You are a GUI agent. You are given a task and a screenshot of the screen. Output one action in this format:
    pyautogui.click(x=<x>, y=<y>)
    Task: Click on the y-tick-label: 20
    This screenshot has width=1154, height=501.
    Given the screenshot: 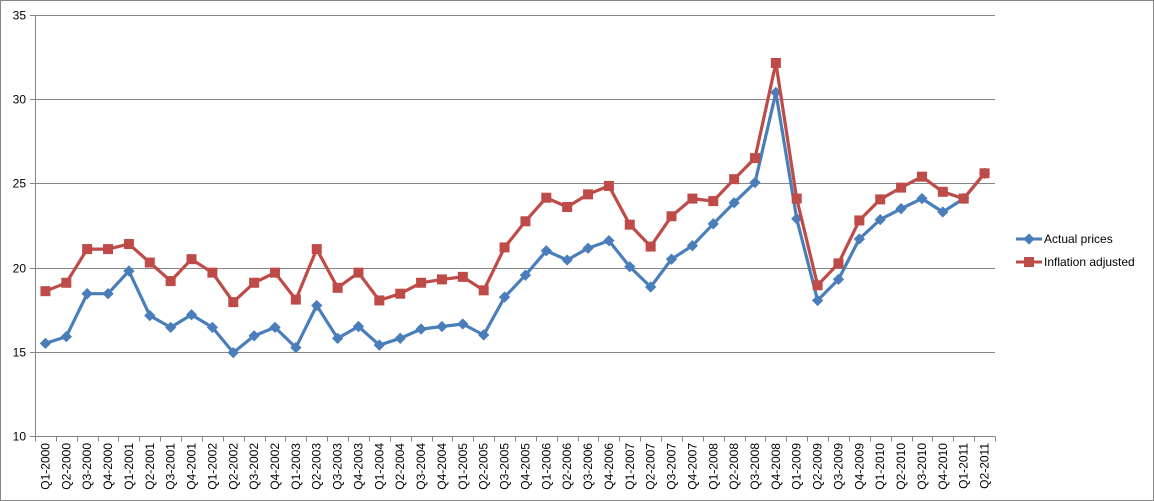 What is the action you would take?
    pyautogui.click(x=20, y=269)
    